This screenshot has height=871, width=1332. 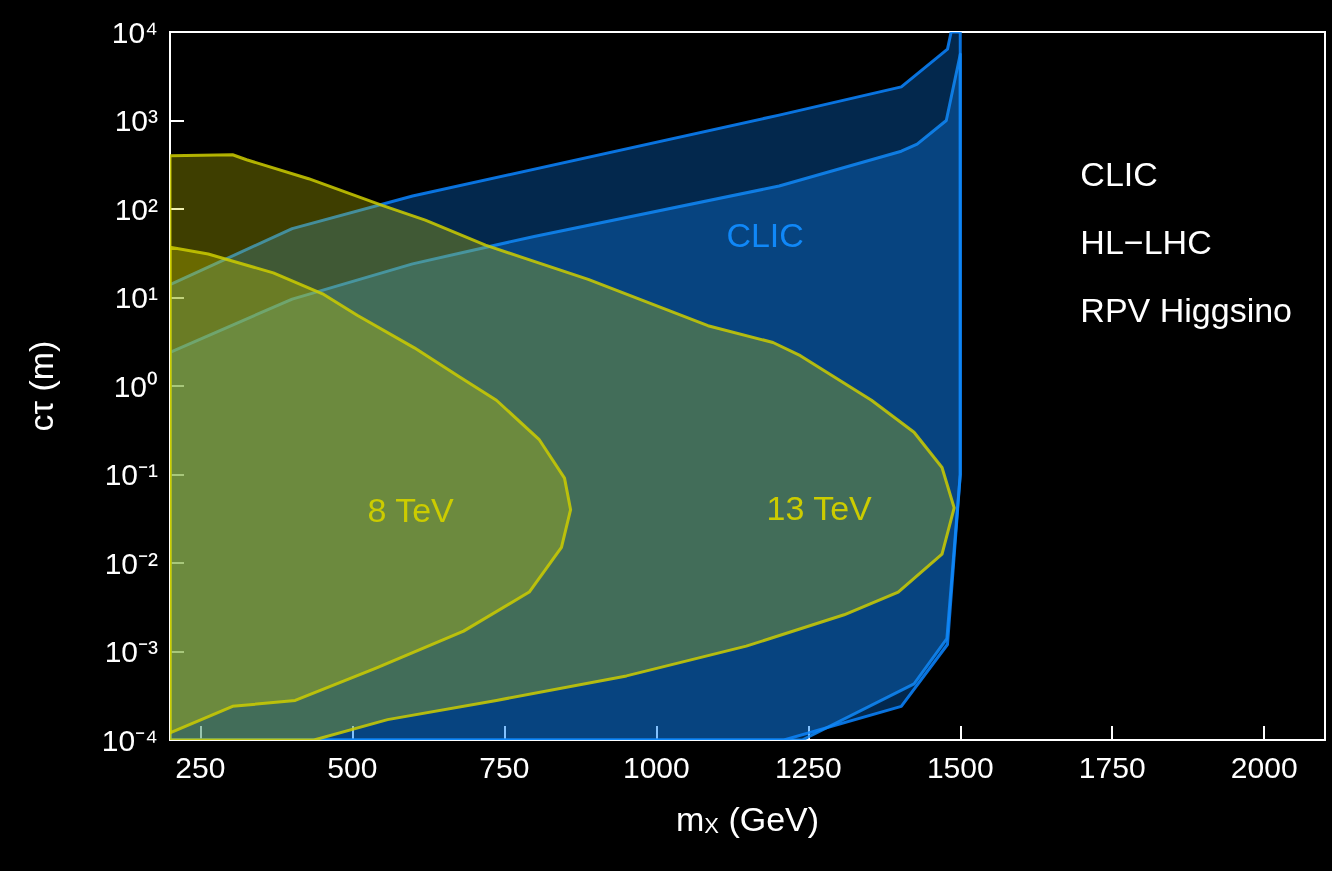 What do you see at coordinates (134, 32) in the screenshot?
I see `y-tick-label: 10⁴` at bounding box center [134, 32].